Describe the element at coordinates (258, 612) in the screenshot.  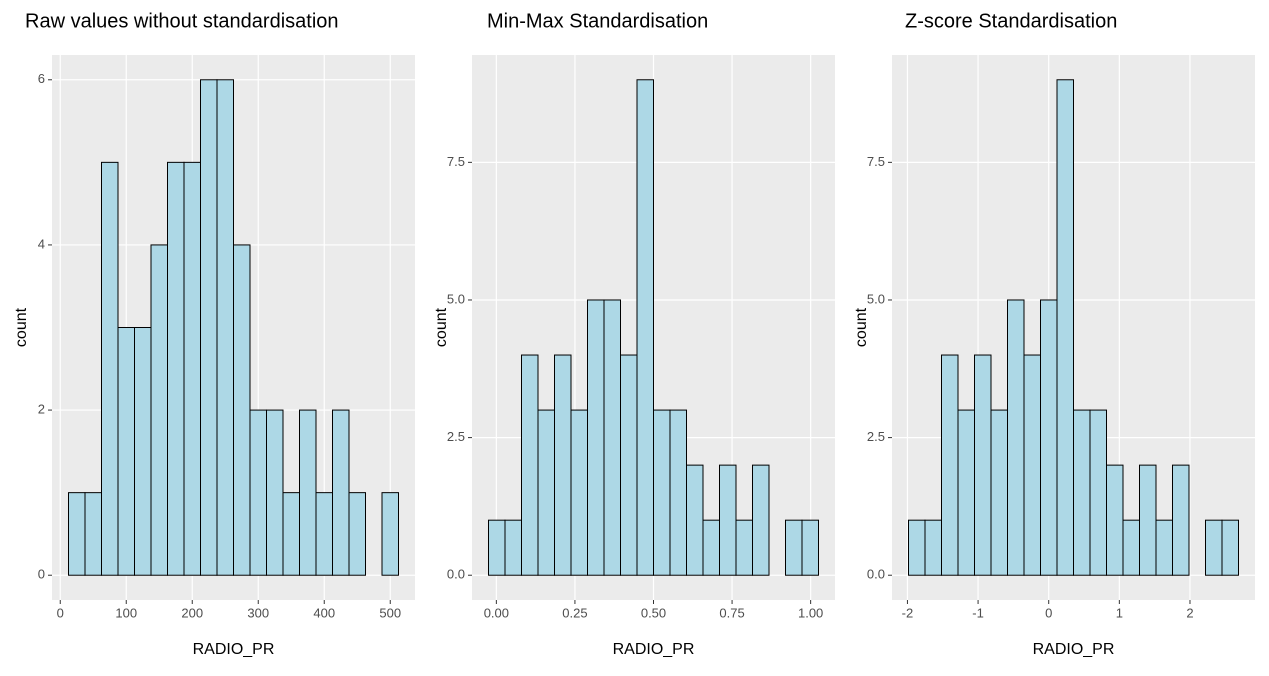
I see `x-tick-label: 300` at that location.